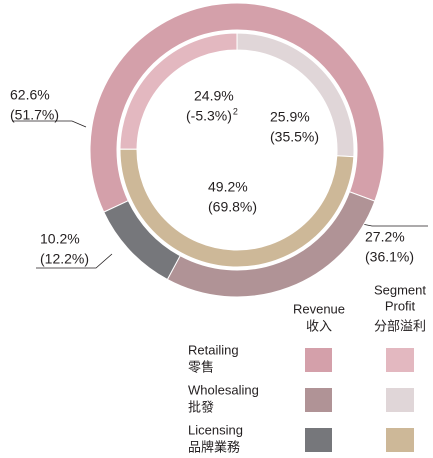 Image resolution: width=433 pixels, height=458 pixels. Describe the element at coordinates (232, 207) in the screenshot. I see `prior-value-label: (69.8%)` at that location.